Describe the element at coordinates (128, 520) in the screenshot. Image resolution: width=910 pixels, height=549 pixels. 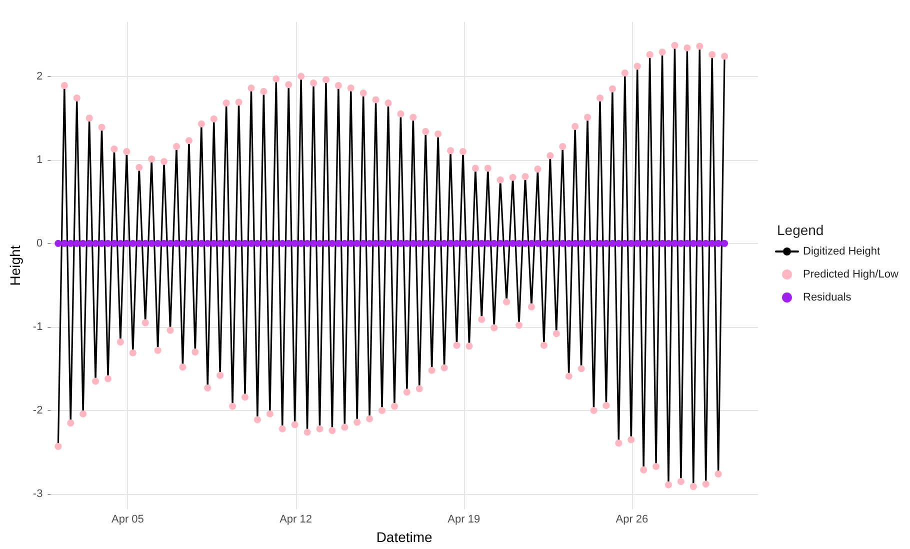
I see `x-tick-label: Apr 05` at that location.